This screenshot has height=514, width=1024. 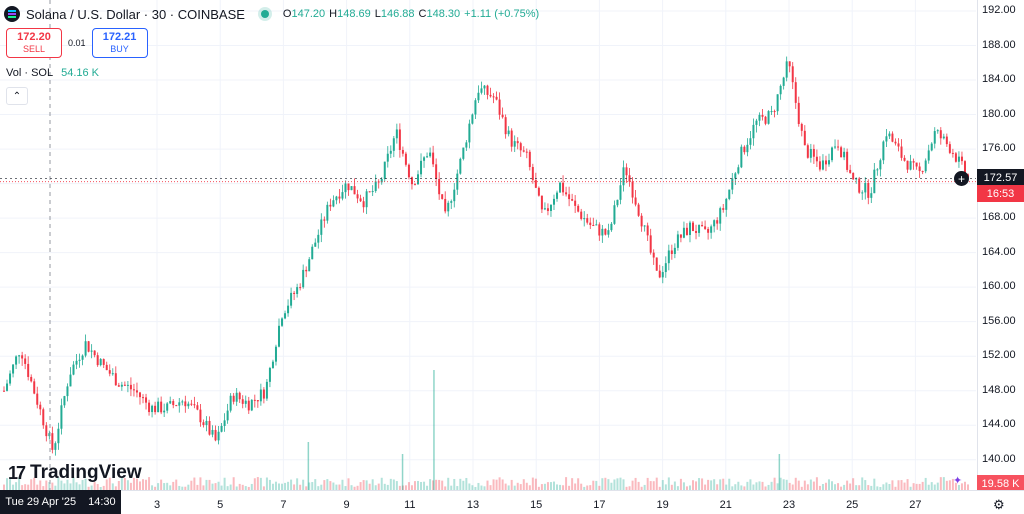 What do you see at coordinates (34, 43) in the screenshot?
I see `sell-button: 172.20 SELL` at bounding box center [34, 43].